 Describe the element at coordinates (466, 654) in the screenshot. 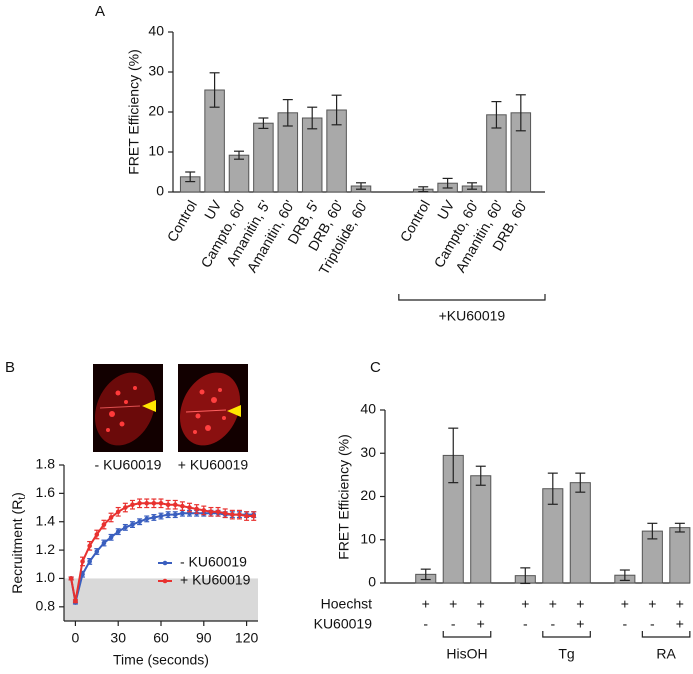

I see `group-label: HisOH` at that location.